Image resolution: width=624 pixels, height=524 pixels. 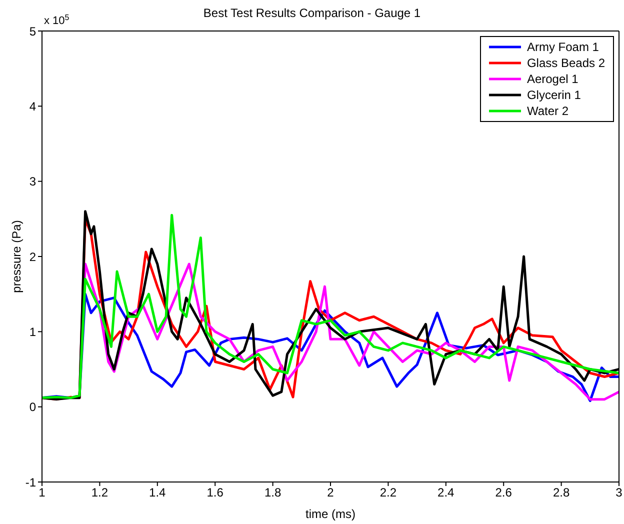 What do you see at coordinates (32, 181) in the screenshot?
I see `y-tick-label: 3` at bounding box center [32, 181].